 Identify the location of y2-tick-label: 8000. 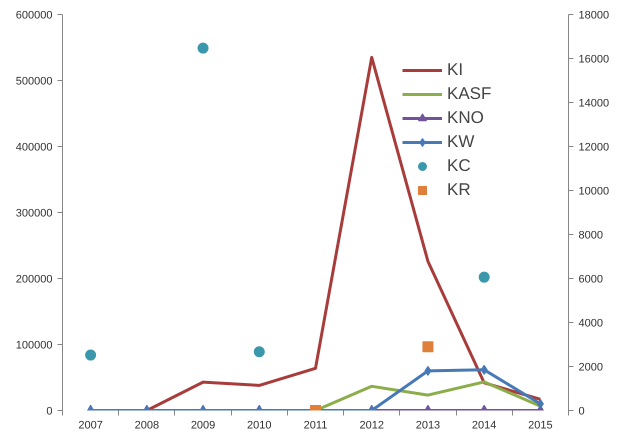
(590, 236).